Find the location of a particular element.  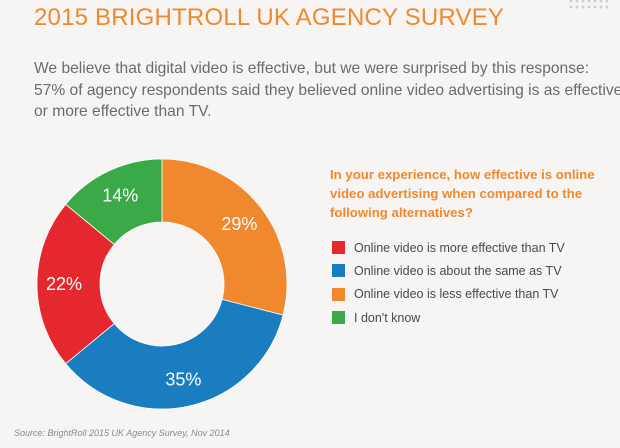

question-line: following alternatives? is located at coordinates (401, 212).